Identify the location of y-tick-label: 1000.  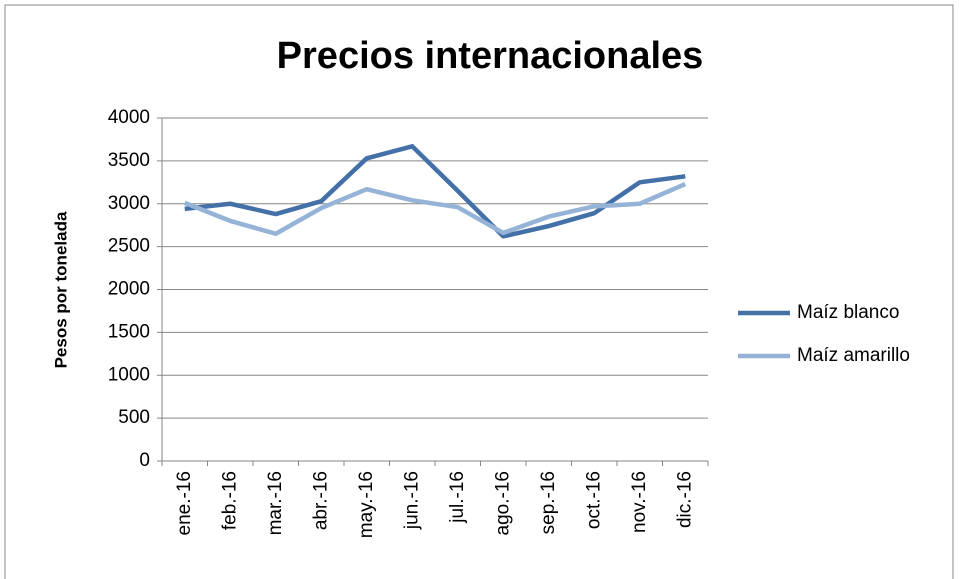
(129, 374).